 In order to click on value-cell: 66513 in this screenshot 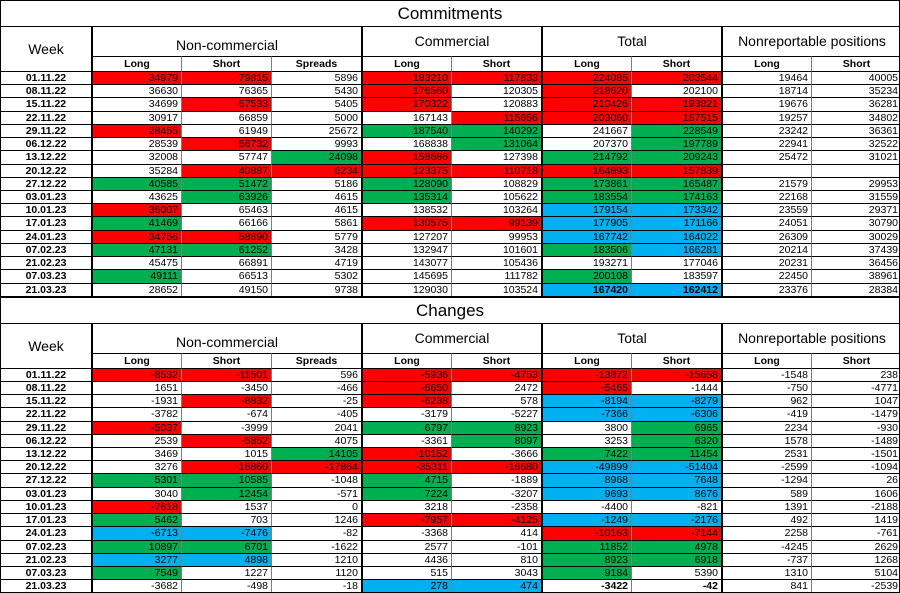, I will do `click(226, 276)`.